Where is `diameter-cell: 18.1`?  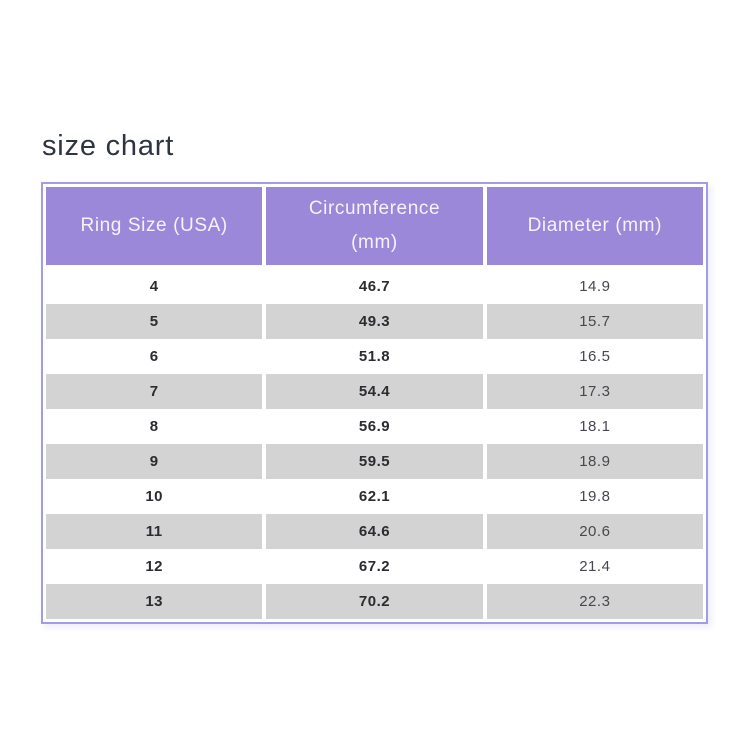 diameter-cell: 18.1 is located at coordinates (594, 426).